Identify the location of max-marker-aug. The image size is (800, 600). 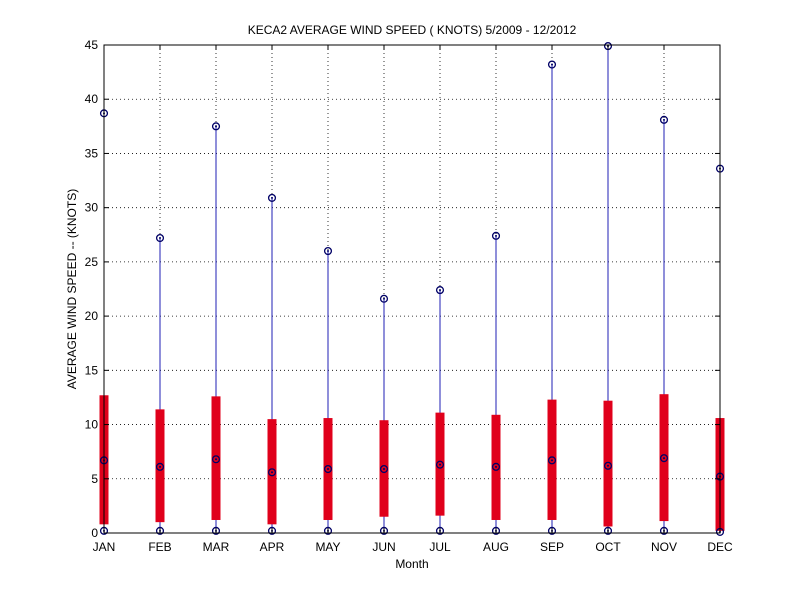
(496, 235).